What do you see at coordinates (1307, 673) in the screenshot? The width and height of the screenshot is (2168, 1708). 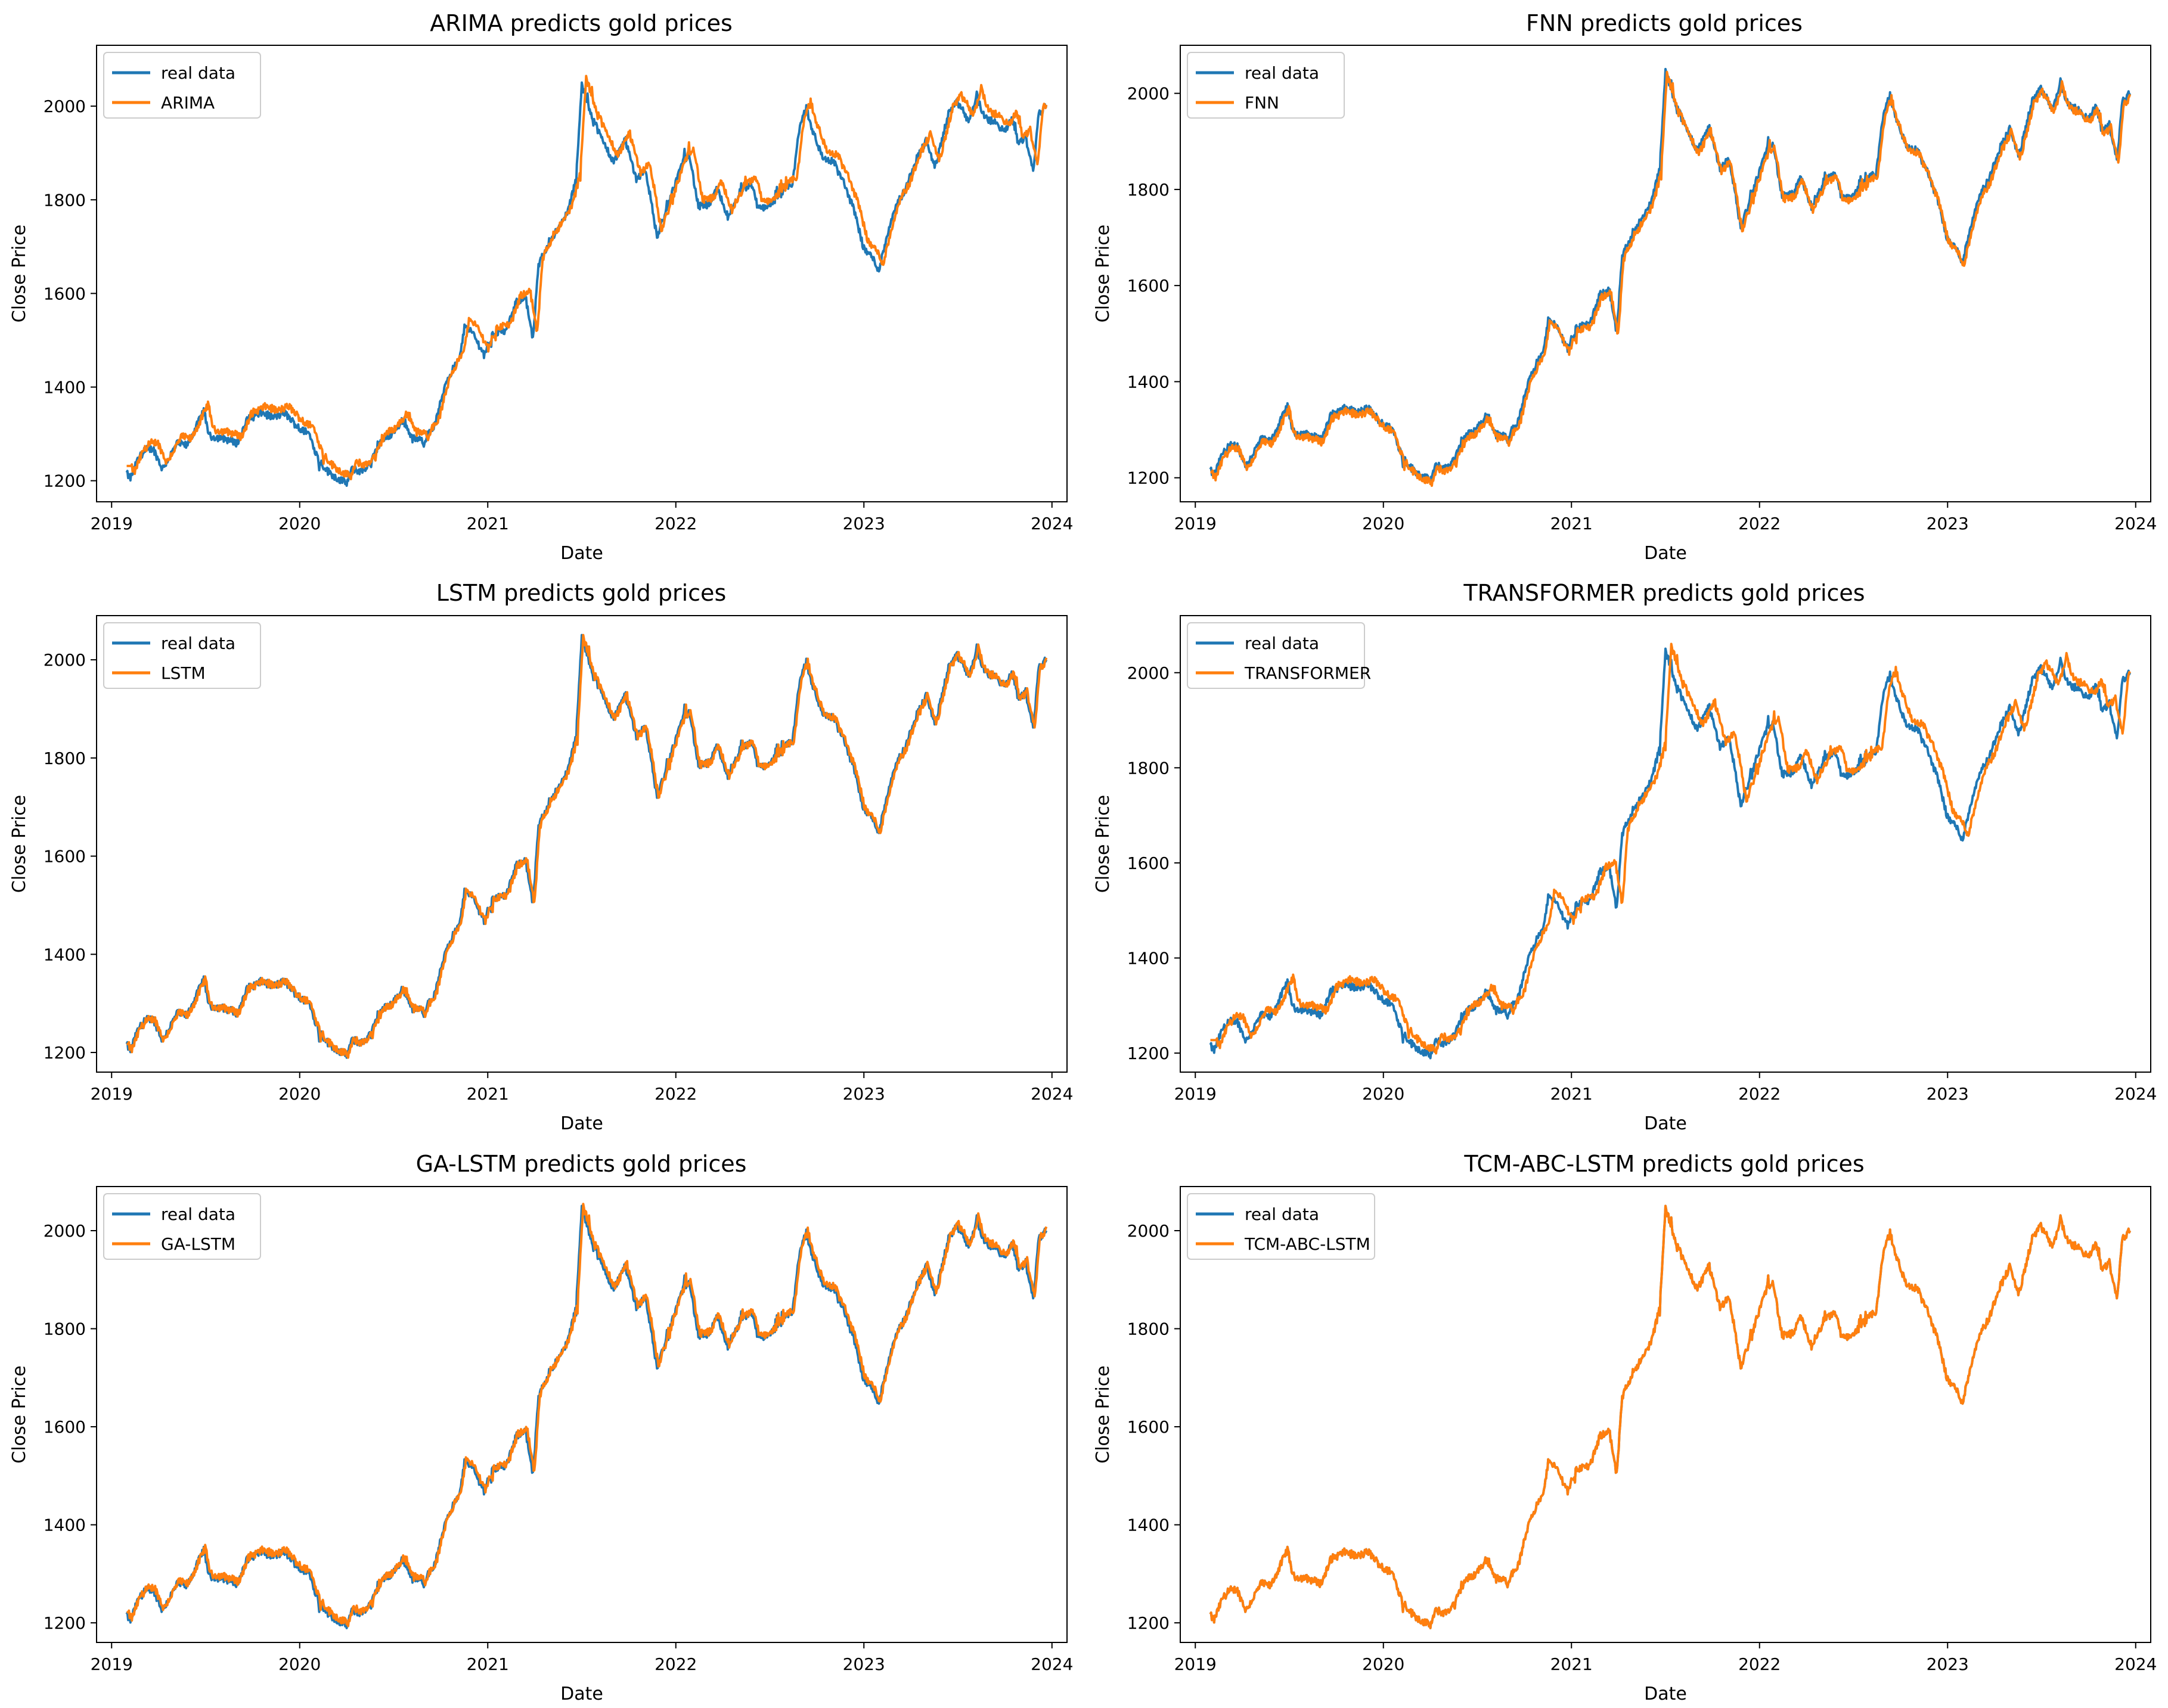 I see `legend-label-pred: TRANSFORMER` at bounding box center [1307, 673].